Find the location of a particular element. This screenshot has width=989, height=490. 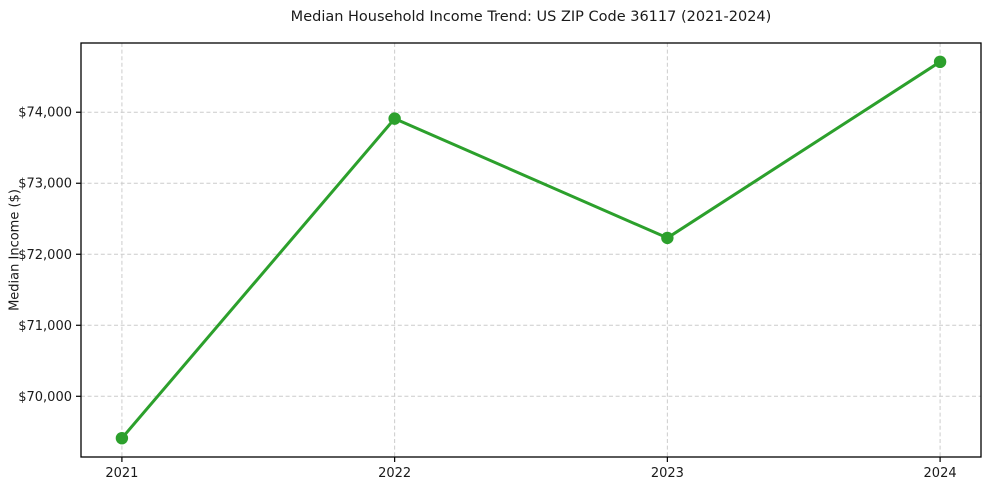

y-tick-label: $73,000 is located at coordinates (45, 184).